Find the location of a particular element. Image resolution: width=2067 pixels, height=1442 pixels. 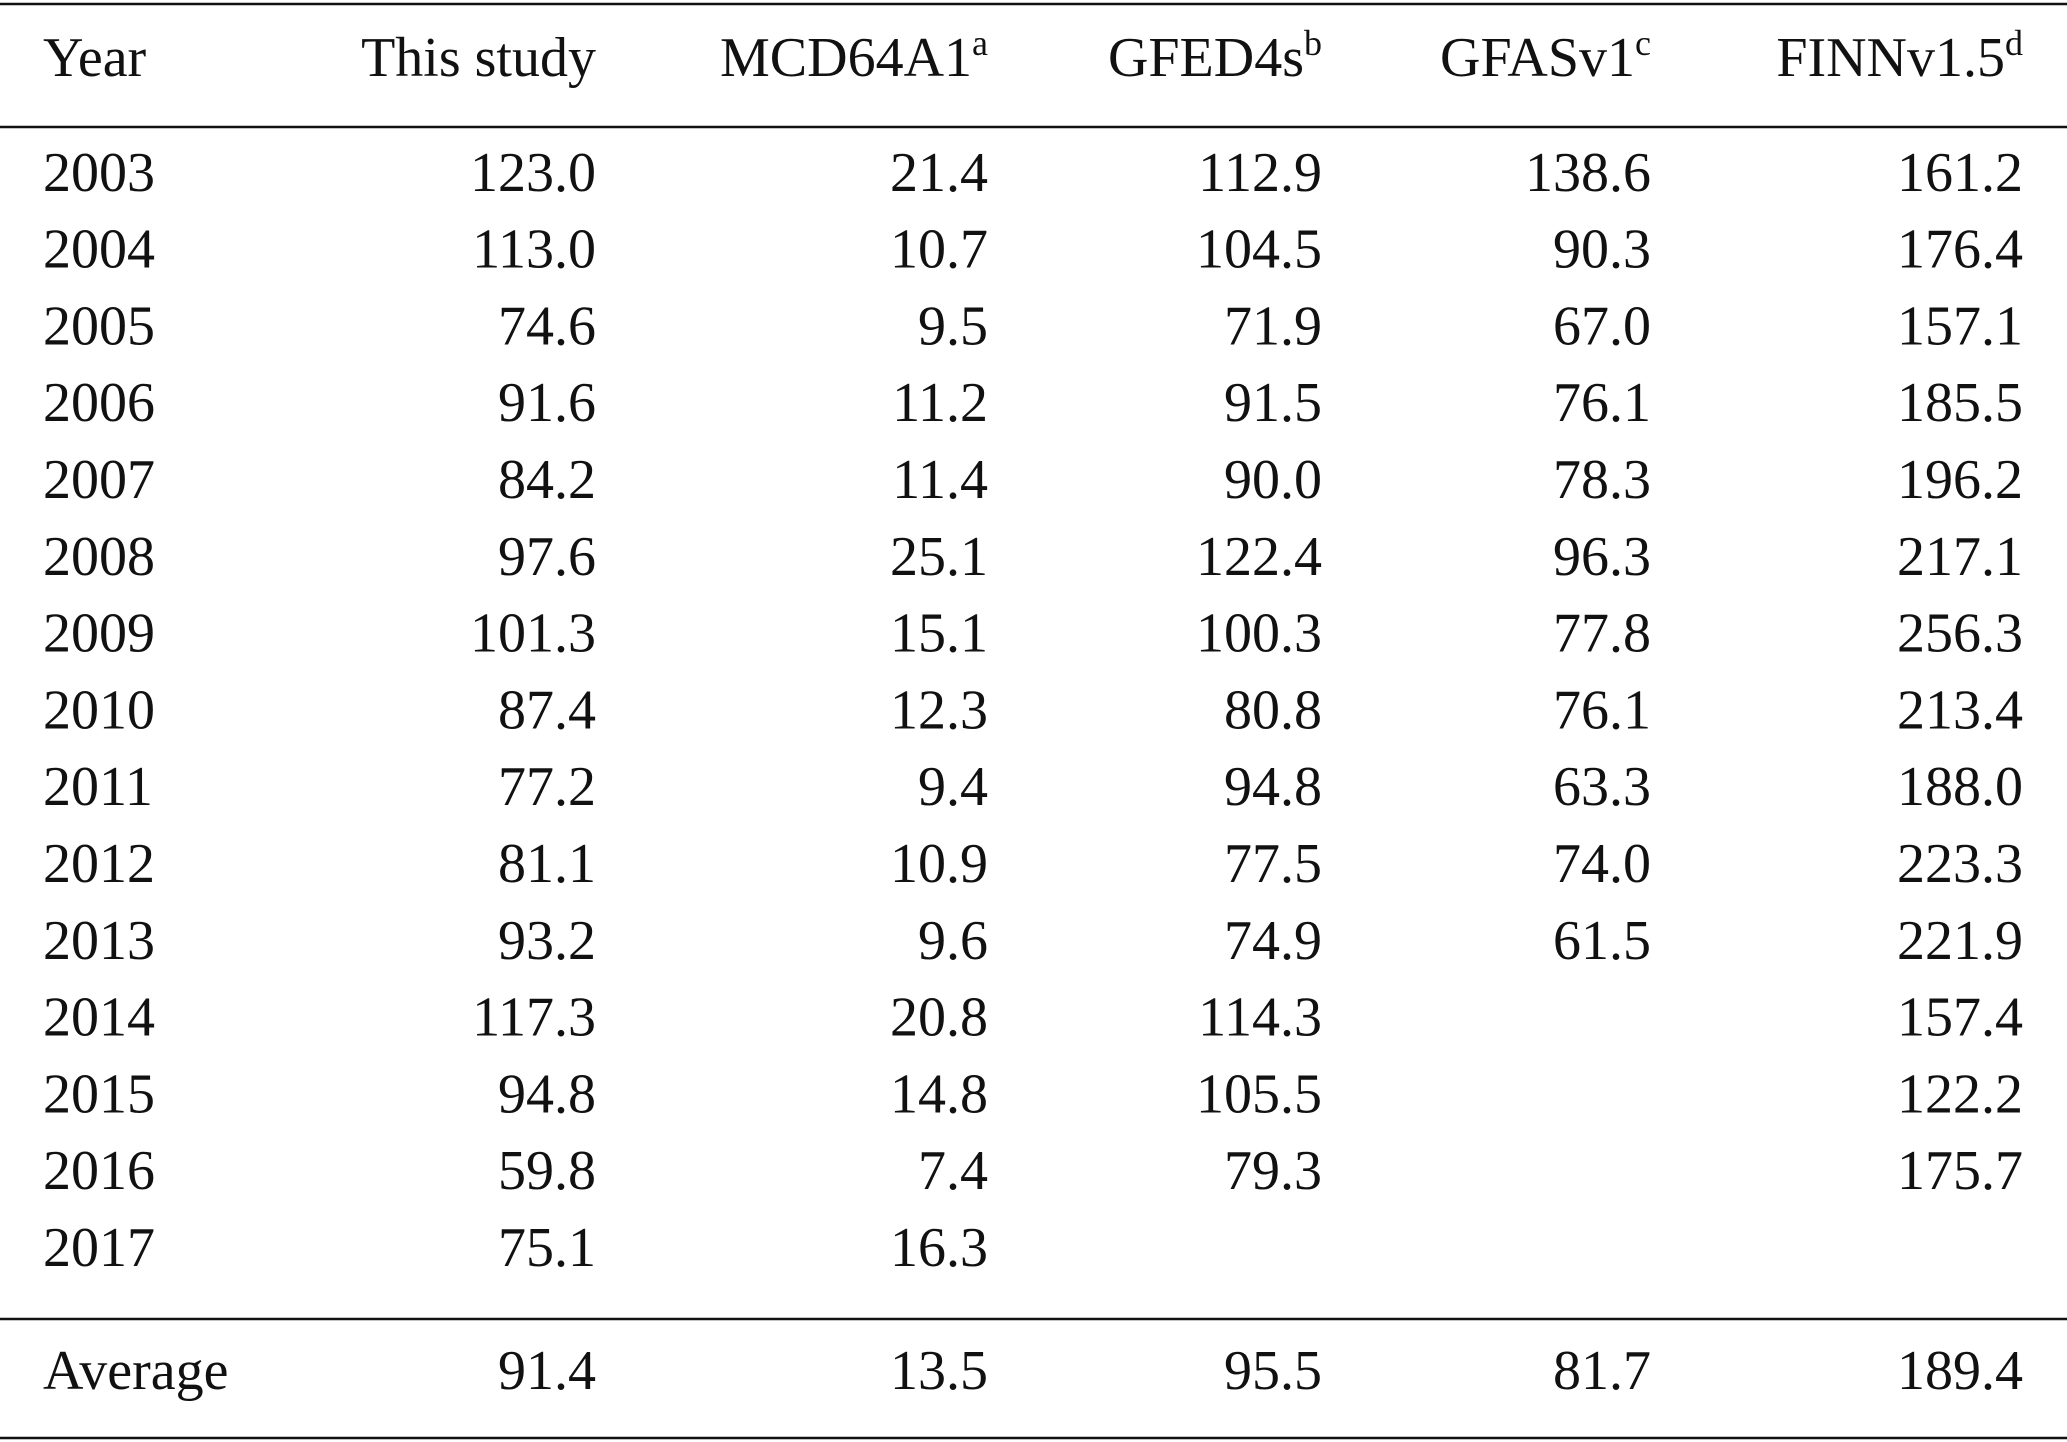

value-cell: 79.3 is located at coordinates (1273, 1171).